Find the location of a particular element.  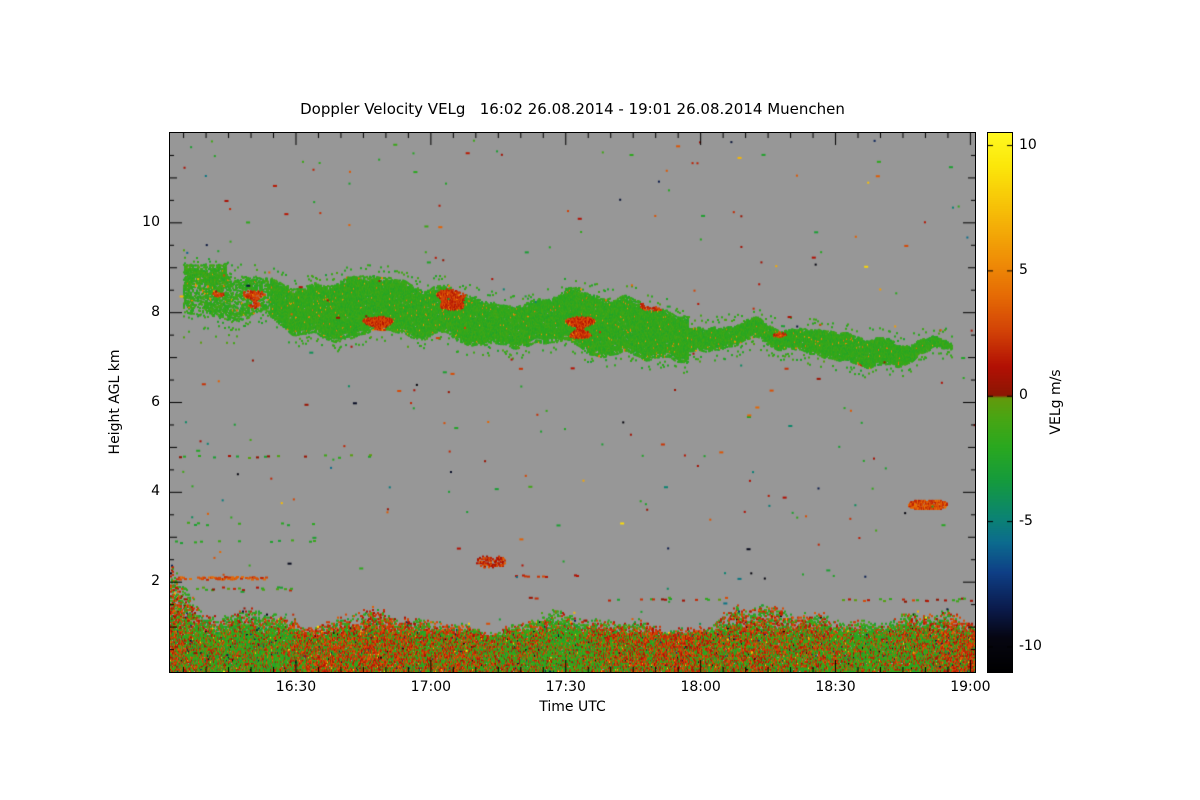

colorbar-frame is located at coordinates (1000, 402).